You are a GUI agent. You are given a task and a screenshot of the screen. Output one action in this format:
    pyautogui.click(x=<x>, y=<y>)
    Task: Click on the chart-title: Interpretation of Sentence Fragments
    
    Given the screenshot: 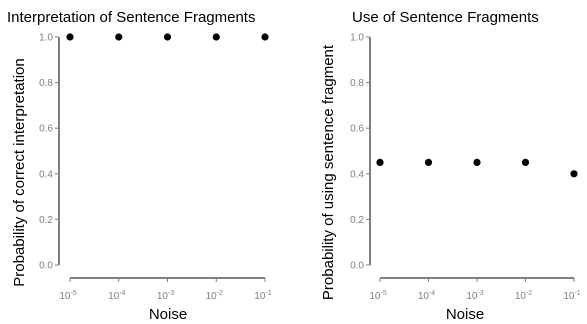 What is the action you would take?
    pyautogui.click(x=131, y=17)
    